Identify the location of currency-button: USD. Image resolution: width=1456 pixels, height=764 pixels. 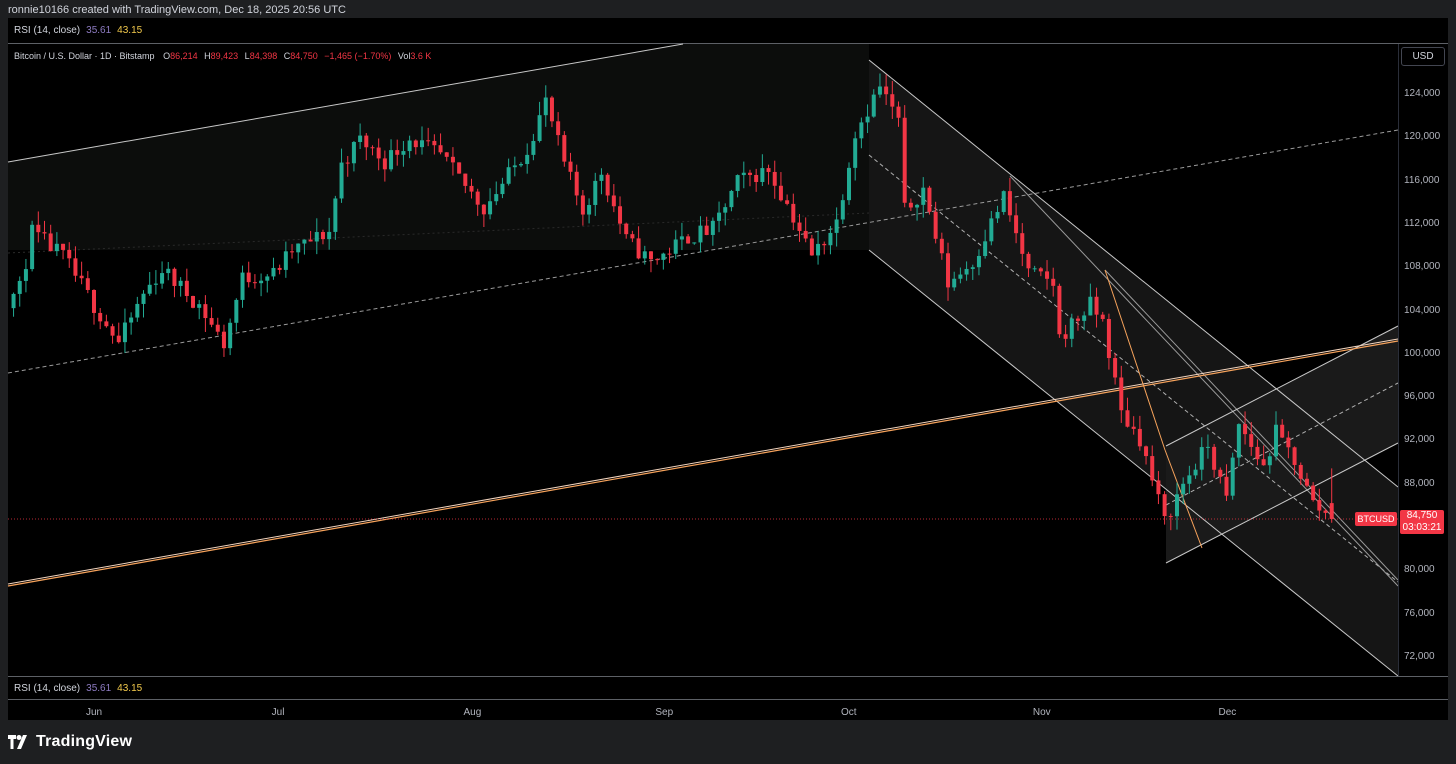
(1423, 56).